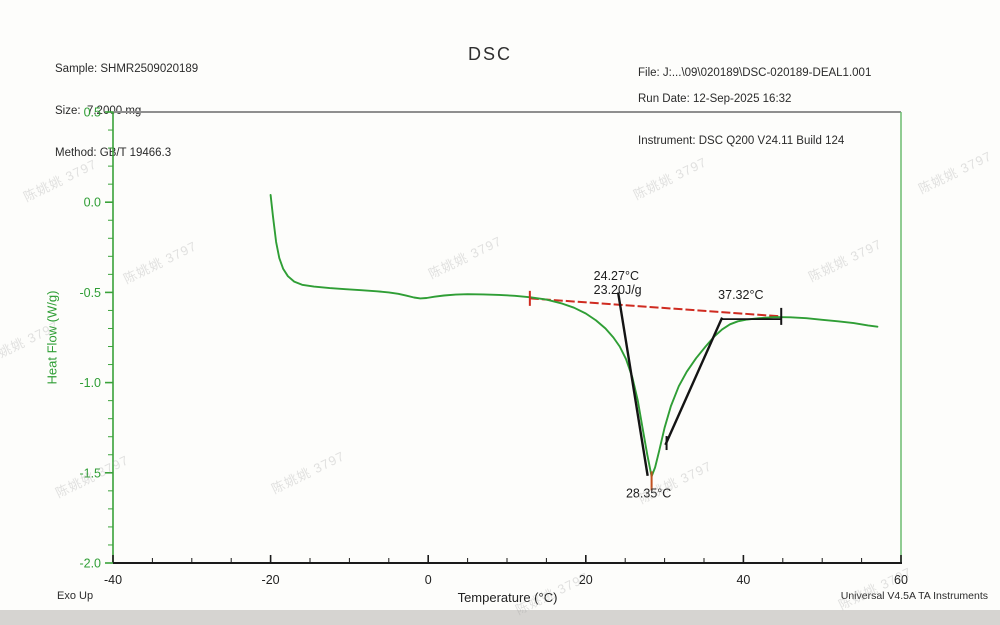  What do you see at coordinates (92, 203) in the screenshot?
I see `y-tick-label: 0.0` at bounding box center [92, 203].